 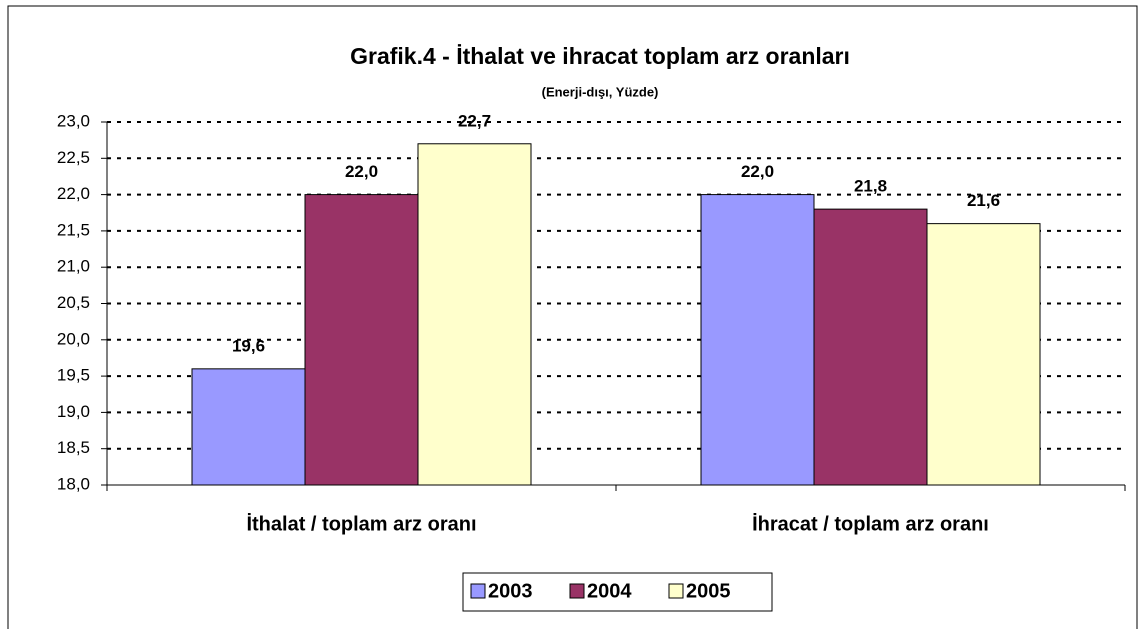 What do you see at coordinates (73, 193) in the screenshot?
I see `y-tick-label: 22,0` at bounding box center [73, 193].